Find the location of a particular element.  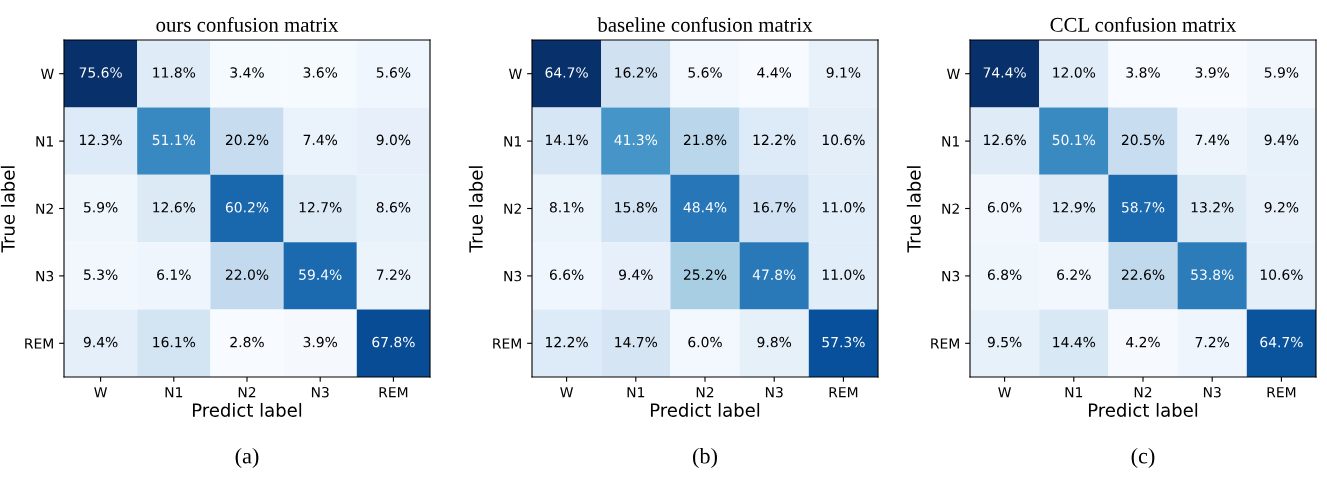

chart-title: baseline confusion matrix is located at coordinates (705, 24).